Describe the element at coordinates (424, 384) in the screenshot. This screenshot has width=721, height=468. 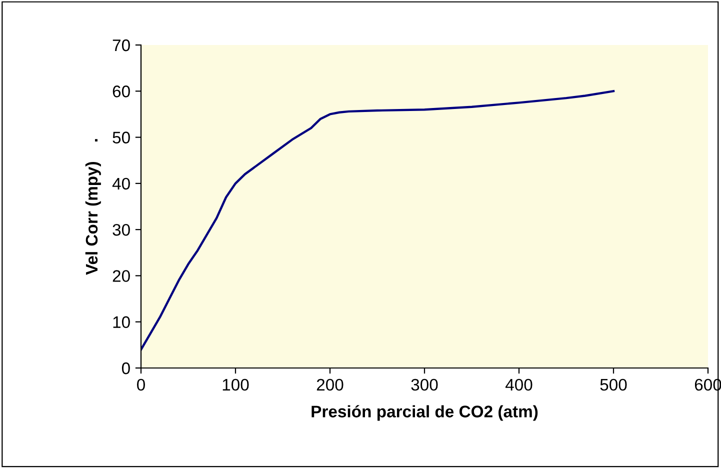
I see `x-tick-label: 300` at that location.